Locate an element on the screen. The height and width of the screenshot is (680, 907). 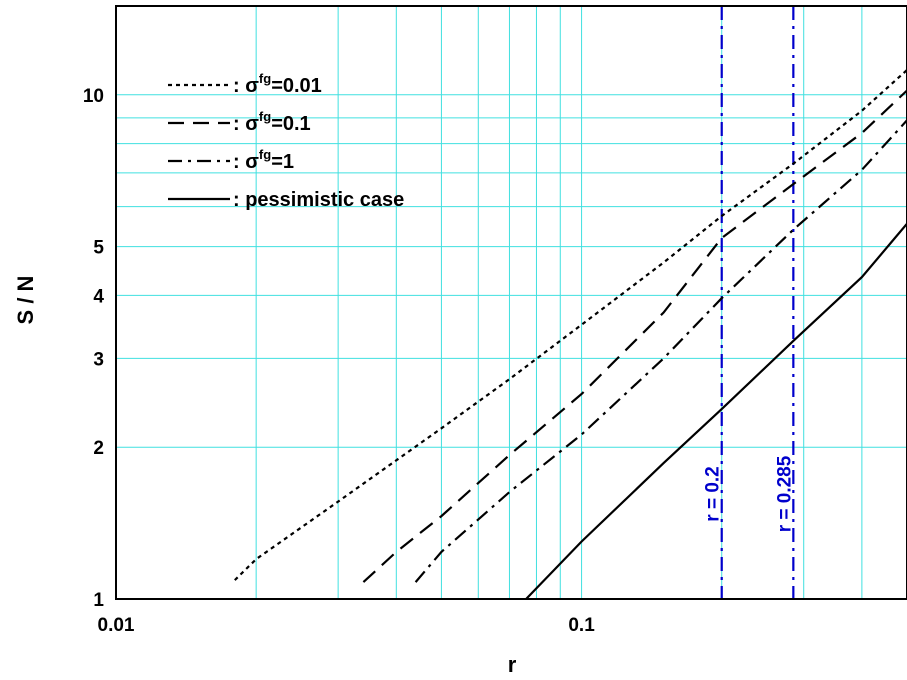
y-tick-label: 2 is located at coordinates (98, 448).